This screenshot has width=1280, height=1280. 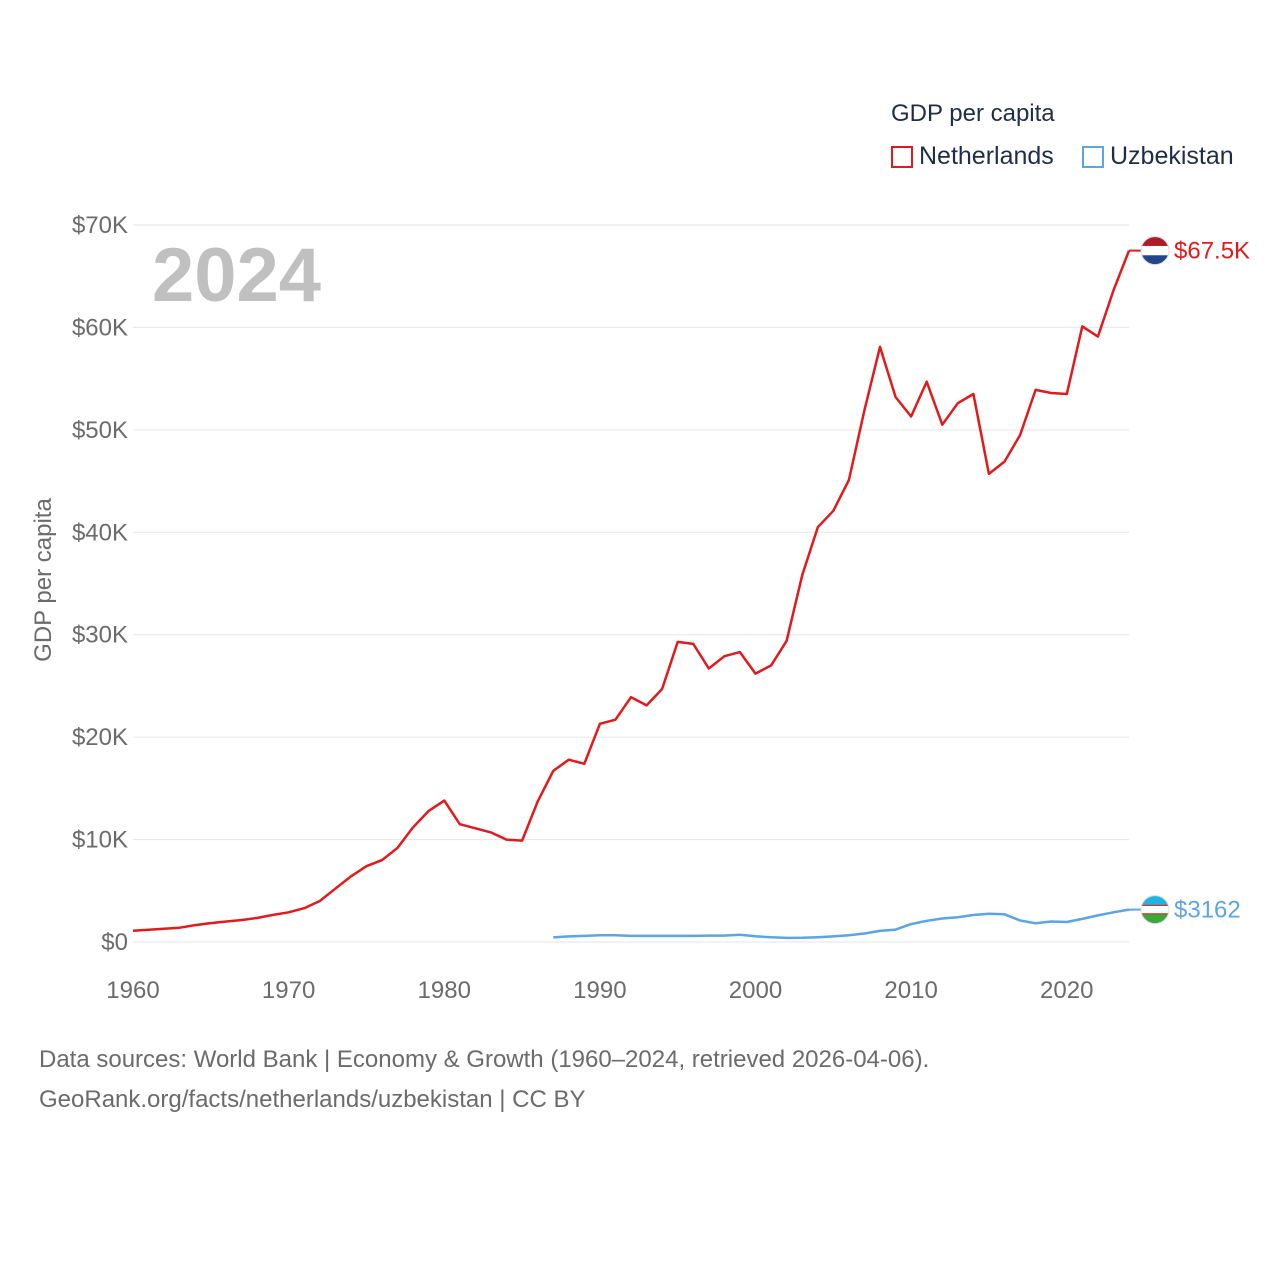 I want to click on legend-item-uzbekistan: Uzbekistan, so click(x=1158, y=156).